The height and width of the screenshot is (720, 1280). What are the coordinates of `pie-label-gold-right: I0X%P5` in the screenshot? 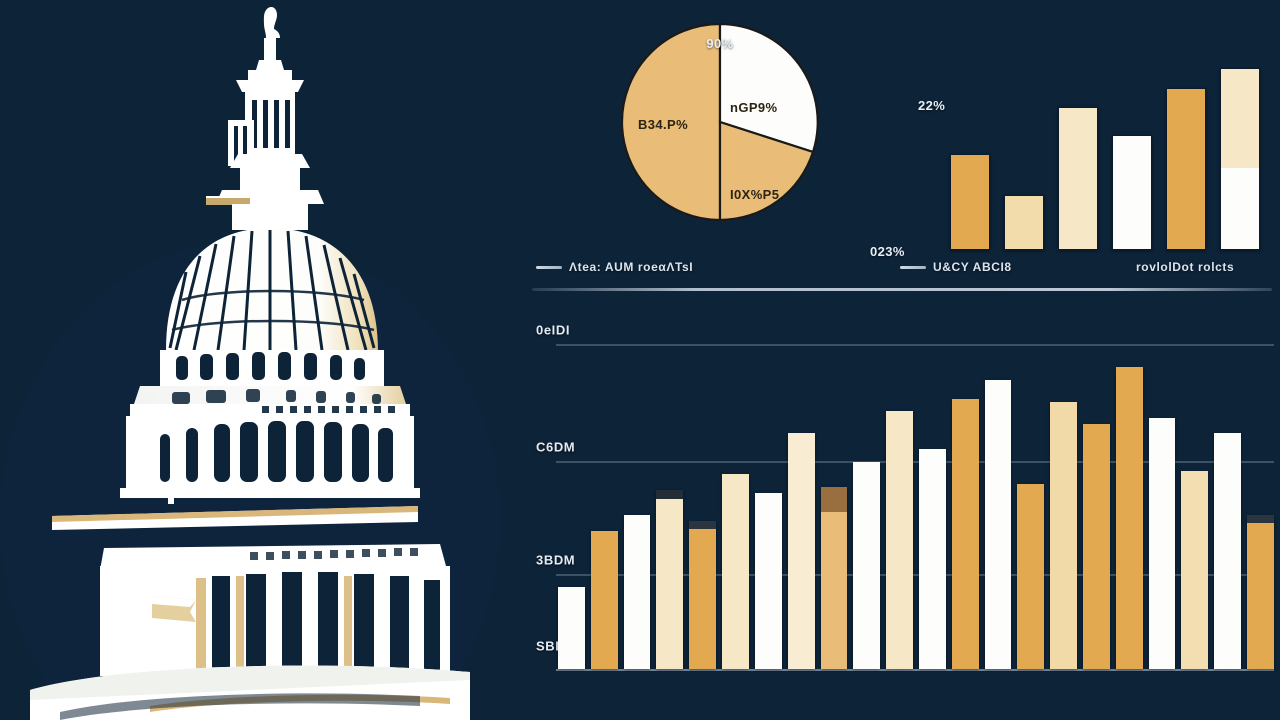 It's located at (755, 194).